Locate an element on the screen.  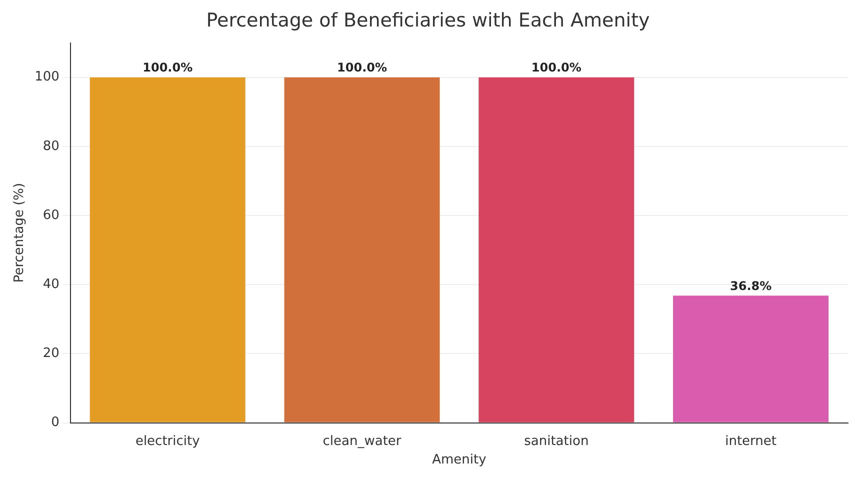
y-tick-label: 80 is located at coordinates (51, 146).